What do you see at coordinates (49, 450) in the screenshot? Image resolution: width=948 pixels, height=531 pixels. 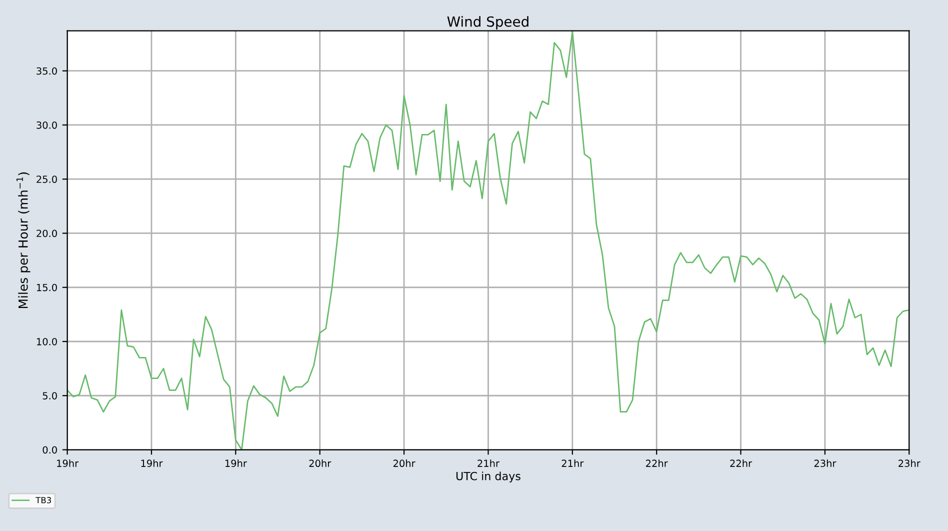 I see `y-tick-label: 0.0` at bounding box center [49, 450].